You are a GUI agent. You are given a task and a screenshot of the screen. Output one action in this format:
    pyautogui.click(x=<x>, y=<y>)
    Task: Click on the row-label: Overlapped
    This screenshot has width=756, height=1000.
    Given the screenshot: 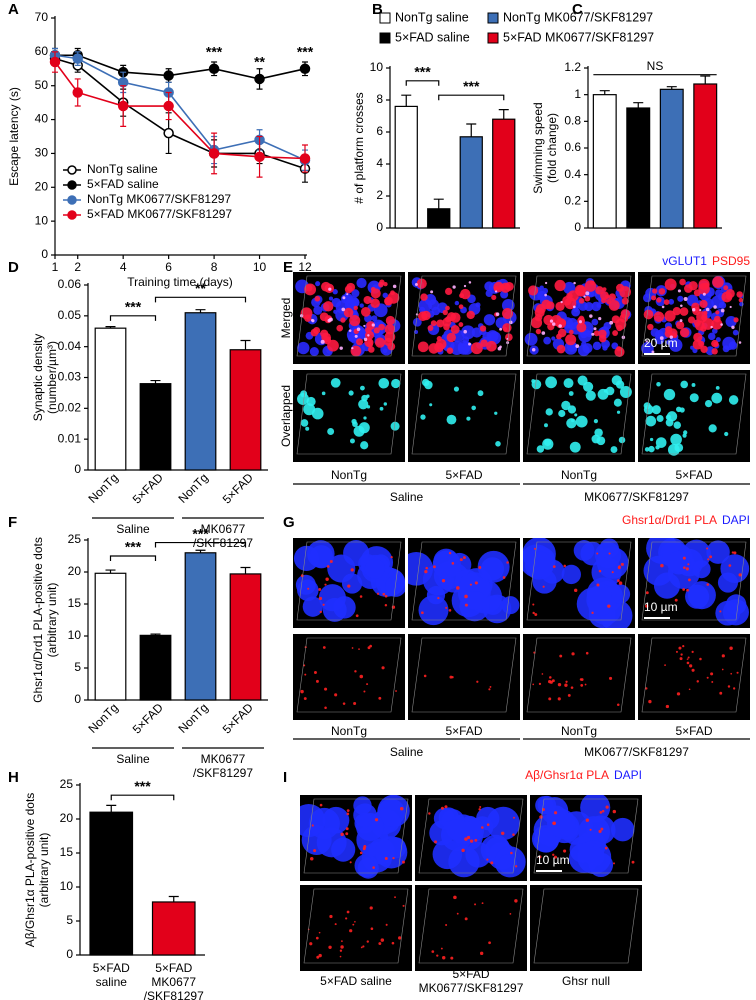 What is the action you would take?
    pyautogui.click(x=286, y=416)
    